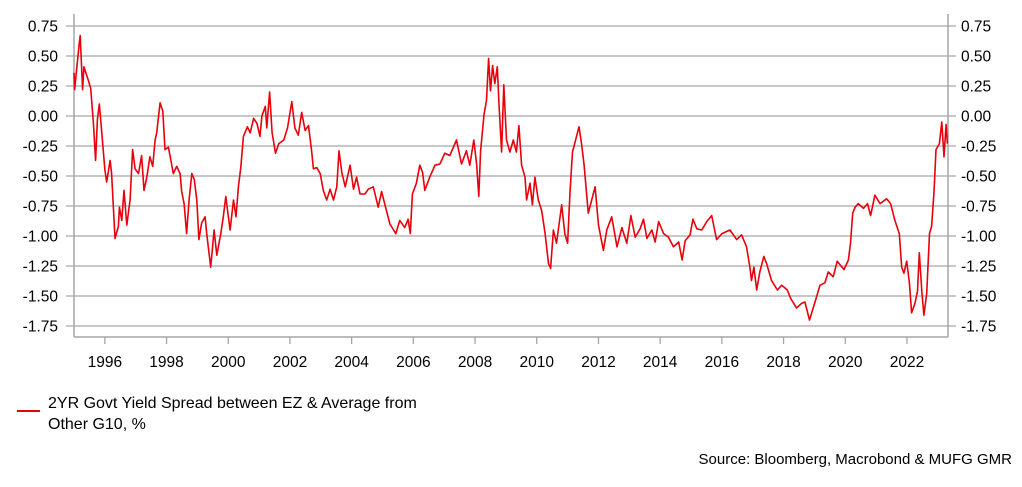 The height and width of the screenshot is (487, 1022). Describe the element at coordinates (979, 237) in the screenshot. I see `y-tick-label-right: -1.00` at that location.